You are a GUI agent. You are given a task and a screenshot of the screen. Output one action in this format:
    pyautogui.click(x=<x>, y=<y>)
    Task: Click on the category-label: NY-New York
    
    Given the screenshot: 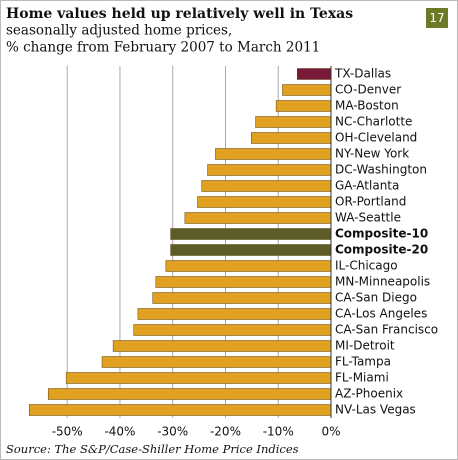 What is the action you would take?
    pyautogui.click(x=372, y=154)
    